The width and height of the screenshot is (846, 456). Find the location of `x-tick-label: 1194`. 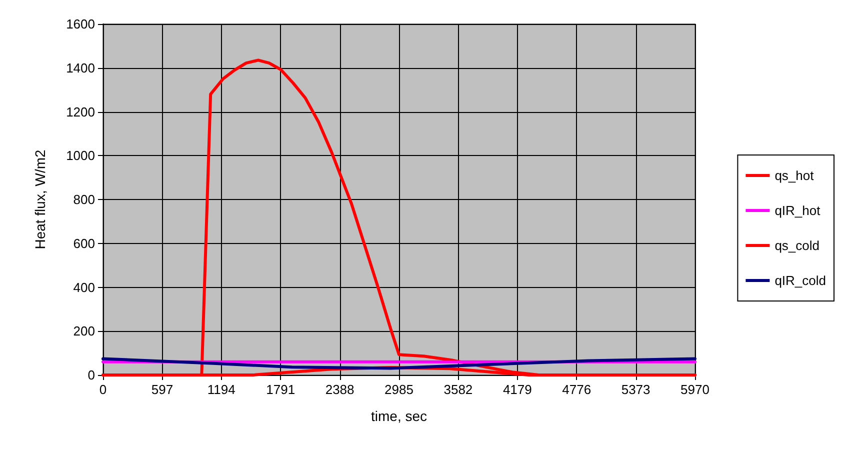

x-tick-label: 1194 is located at coordinates (221, 389).